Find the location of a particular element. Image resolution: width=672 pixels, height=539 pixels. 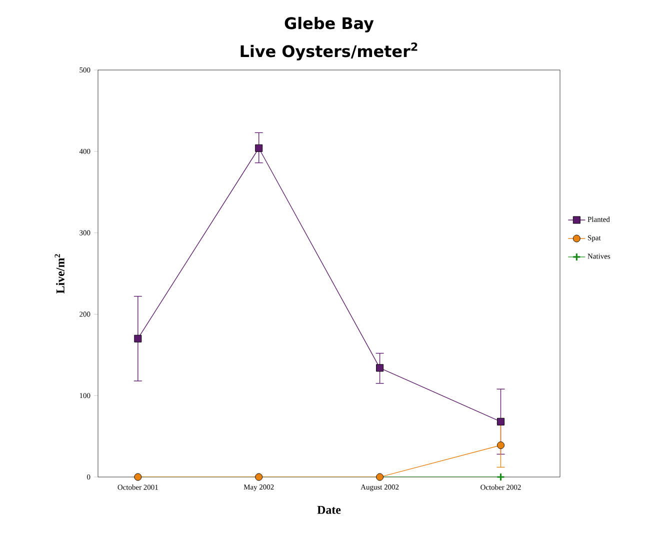

x-axis-title: Date is located at coordinates (329, 510).